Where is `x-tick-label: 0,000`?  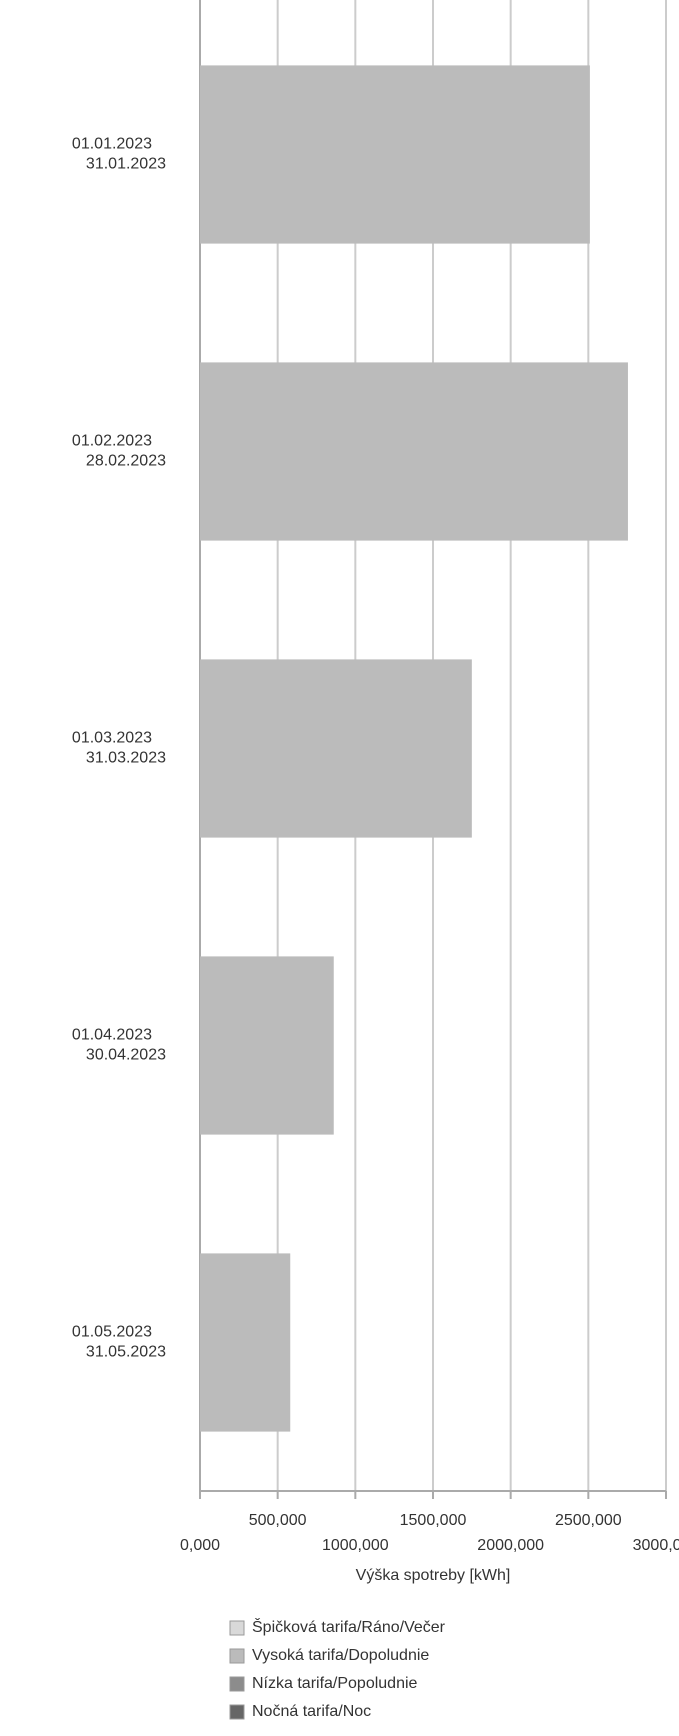
x-tick-label: 0,000 is located at coordinates (200, 1545).